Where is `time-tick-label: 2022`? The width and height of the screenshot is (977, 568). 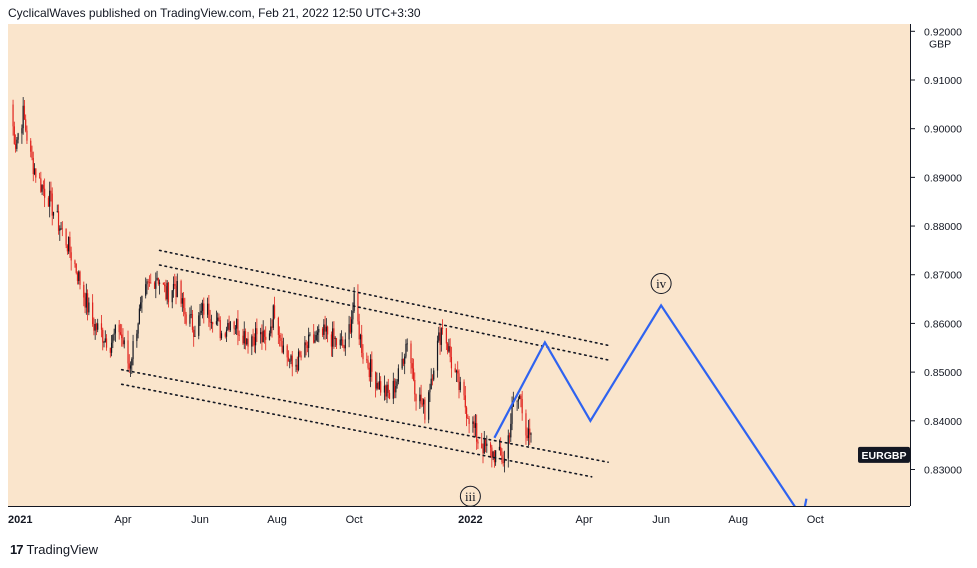
time-tick-label: 2022 is located at coordinates (470, 520).